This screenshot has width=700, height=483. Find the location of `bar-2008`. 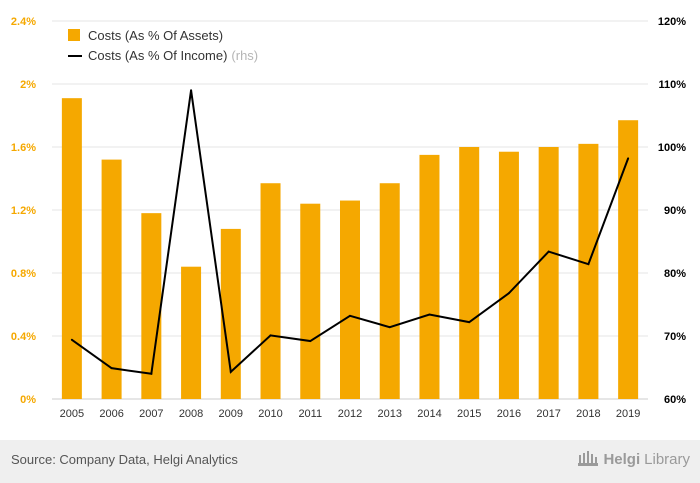

bar-2008 is located at coordinates (191, 332).